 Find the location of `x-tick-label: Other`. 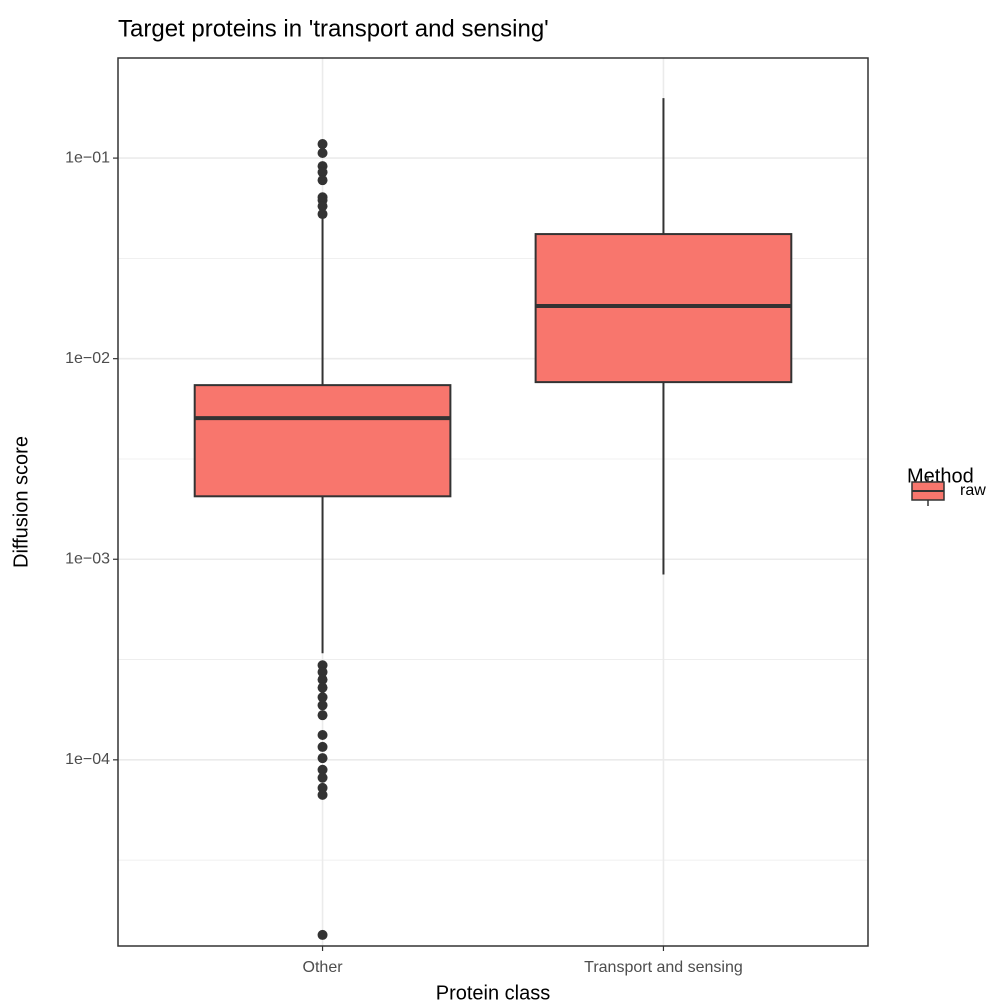

x-tick-label: Other is located at coordinates (323, 967).